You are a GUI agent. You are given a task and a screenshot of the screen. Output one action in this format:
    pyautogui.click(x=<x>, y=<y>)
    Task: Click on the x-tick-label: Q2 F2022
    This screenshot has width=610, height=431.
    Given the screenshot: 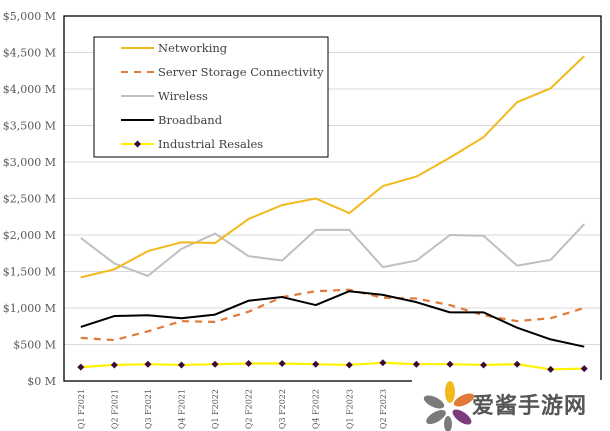 What is the action you would take?
    pyautogui.click(x=249, y=409)
    